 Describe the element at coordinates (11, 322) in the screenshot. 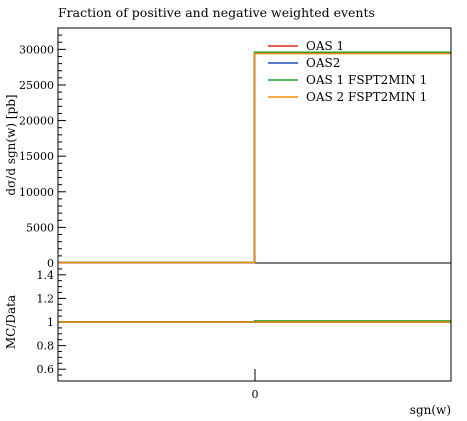

I see `ratio-y-axis-label: MC/Data` at that location.